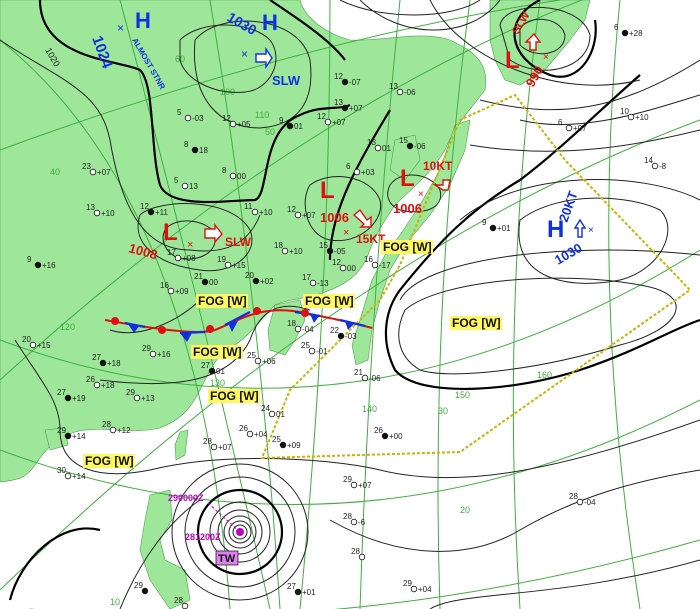  I want to click on station-pressure-tendency: 00, so click(241, 176).